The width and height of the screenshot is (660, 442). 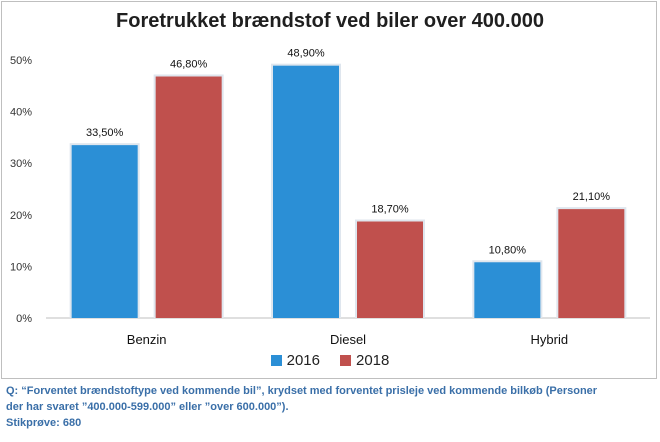 What do you see at coordinates (188, 197) in the screenshot?
I see `bar-2018-benzin` at bounding box center [188, 197].